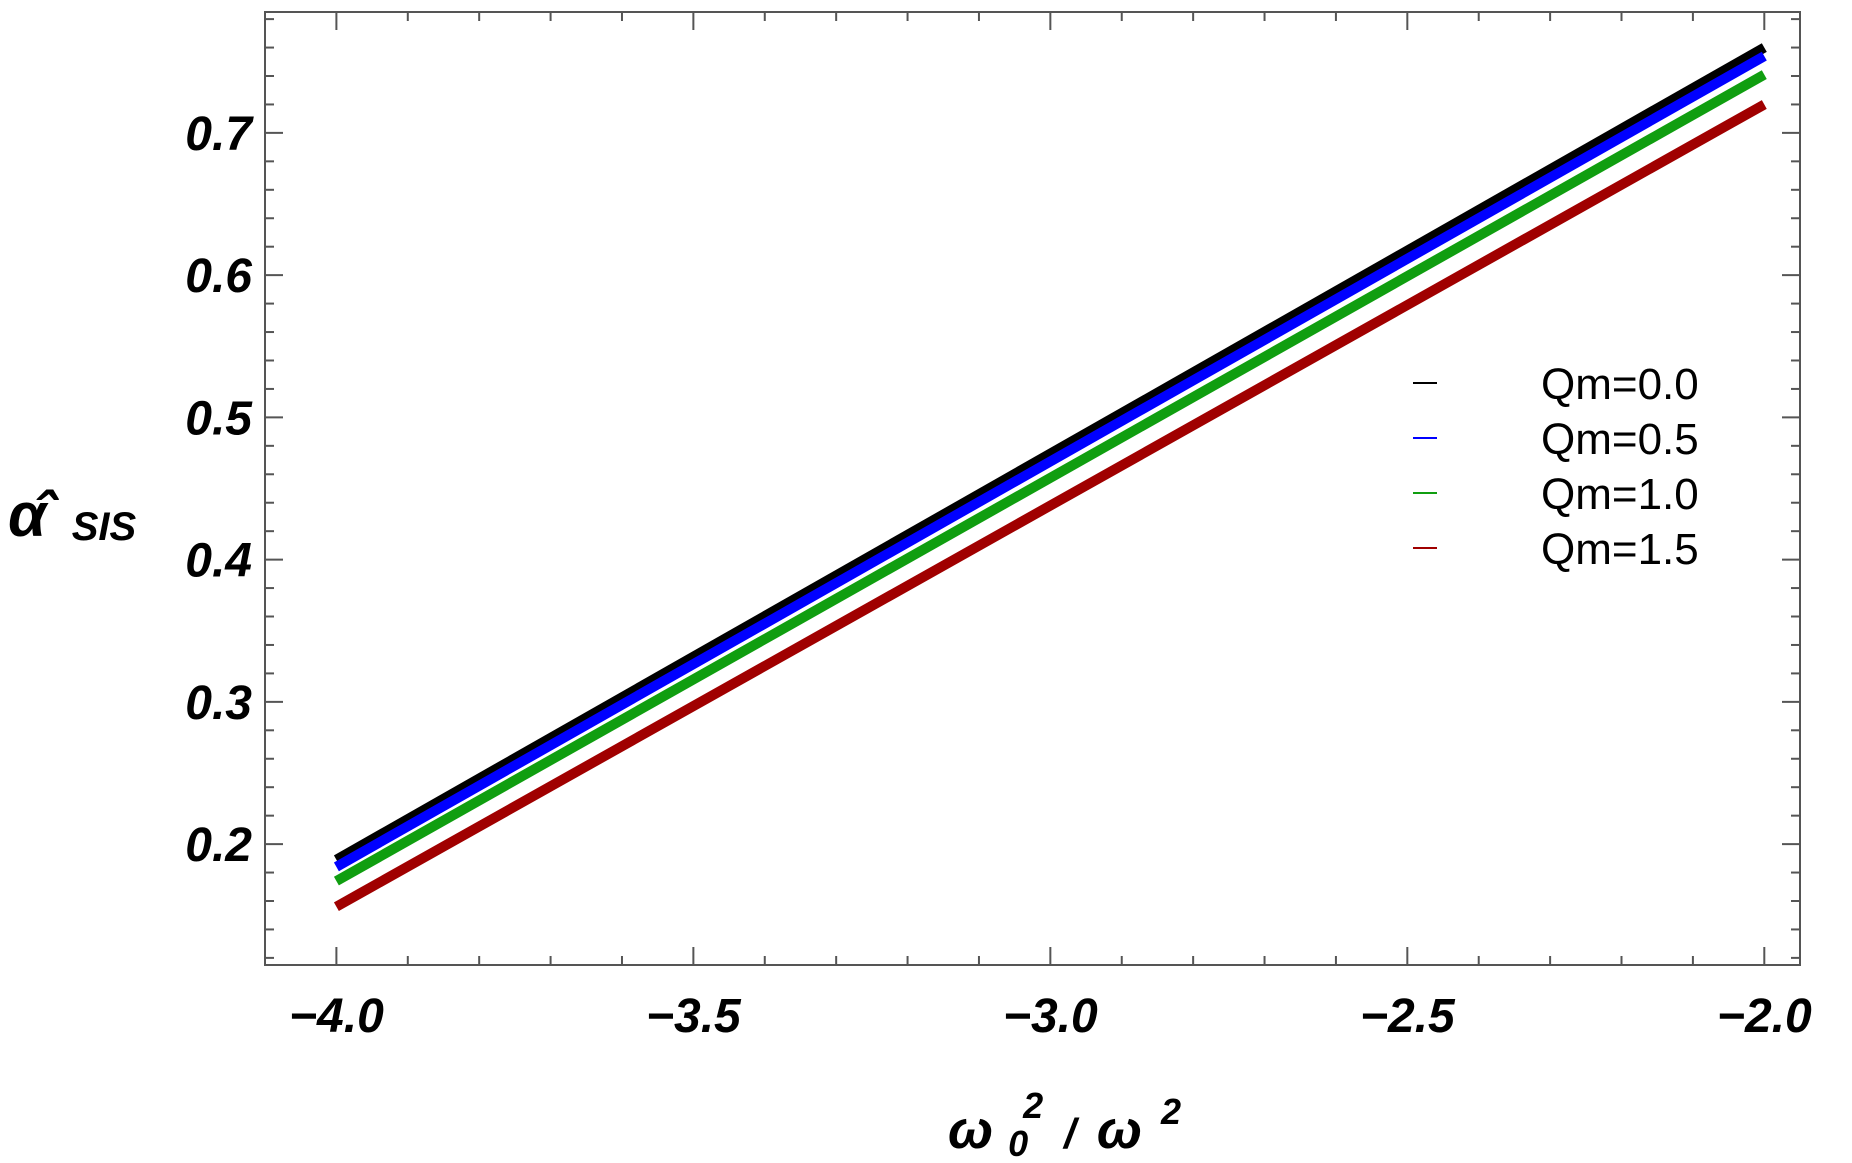 Image resolution: width=1852 pixels, height=1163 pixels. I want to click on x-axis-label: ω 0 2 / ω 2, so click(1064, 1116).